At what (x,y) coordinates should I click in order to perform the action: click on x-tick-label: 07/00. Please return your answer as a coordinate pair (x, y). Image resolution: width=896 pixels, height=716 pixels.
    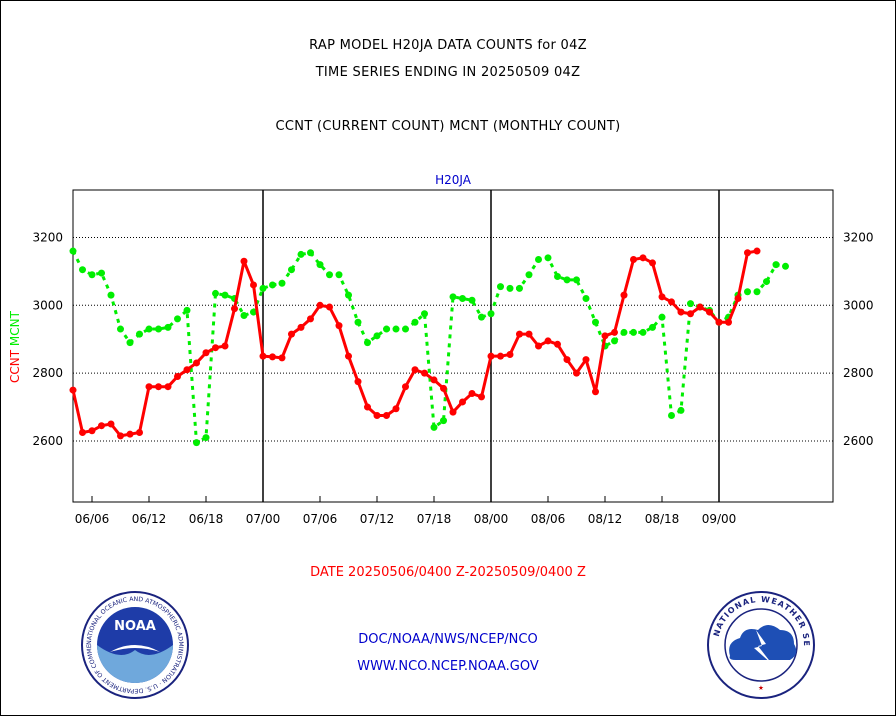
    Looking at the image, I should click on (263, 519).